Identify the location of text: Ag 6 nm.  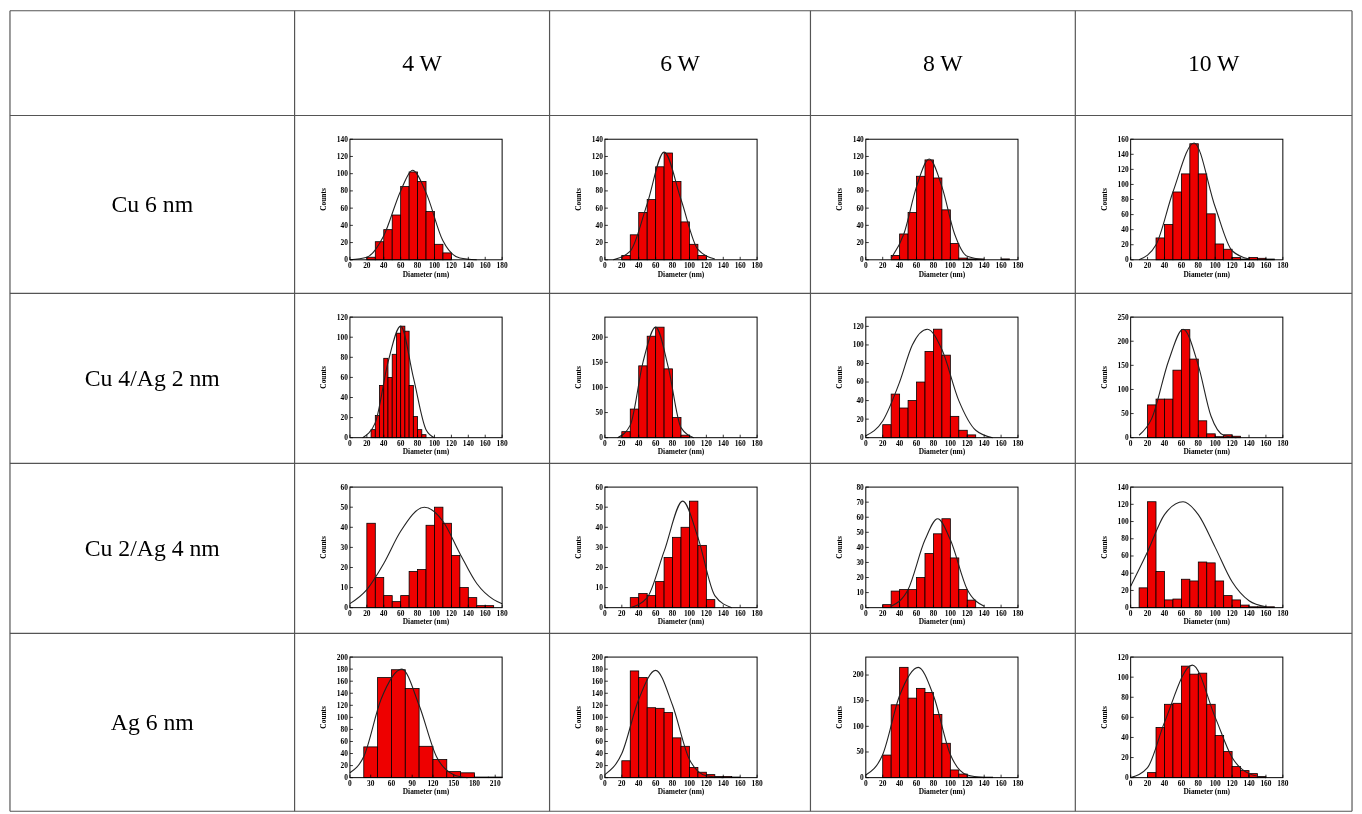
(152, 722).